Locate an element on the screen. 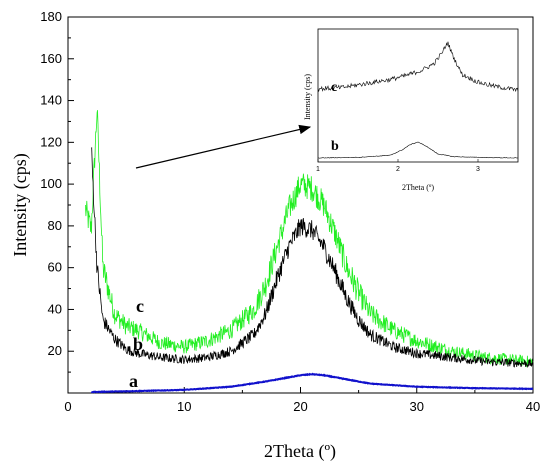  inset-axis-ticks: 1 2 3 is located at coordinates (398, 166).